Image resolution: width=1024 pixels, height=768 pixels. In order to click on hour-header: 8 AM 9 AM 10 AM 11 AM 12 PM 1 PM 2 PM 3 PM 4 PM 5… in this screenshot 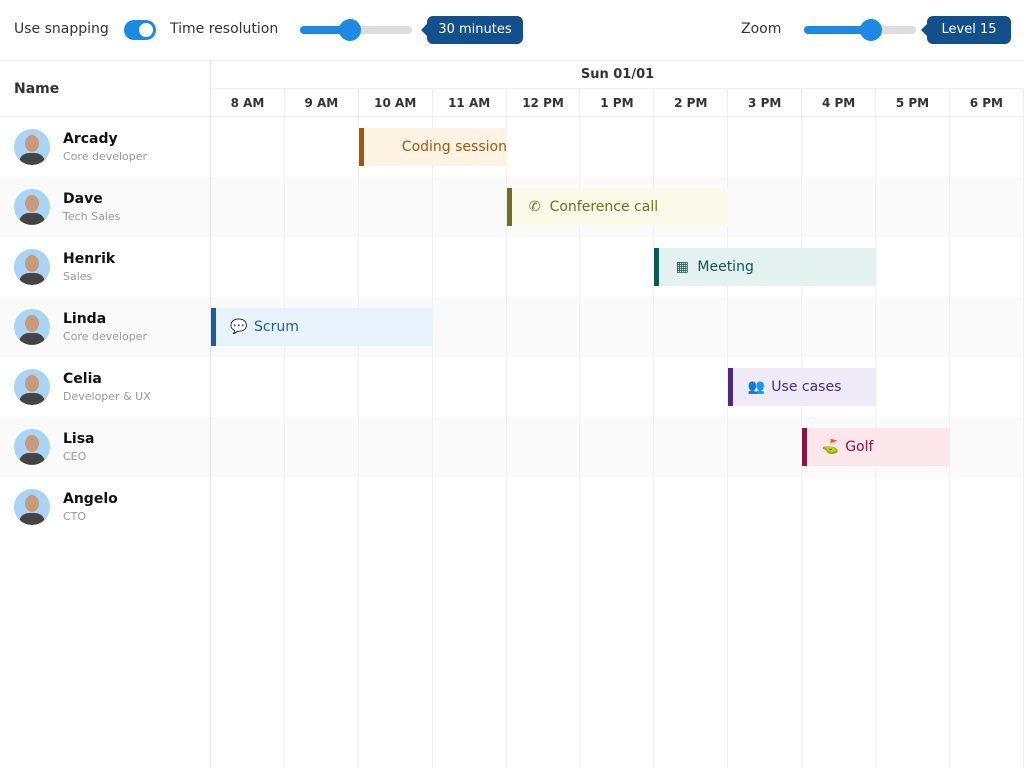, I will do `click(617, 103)`.